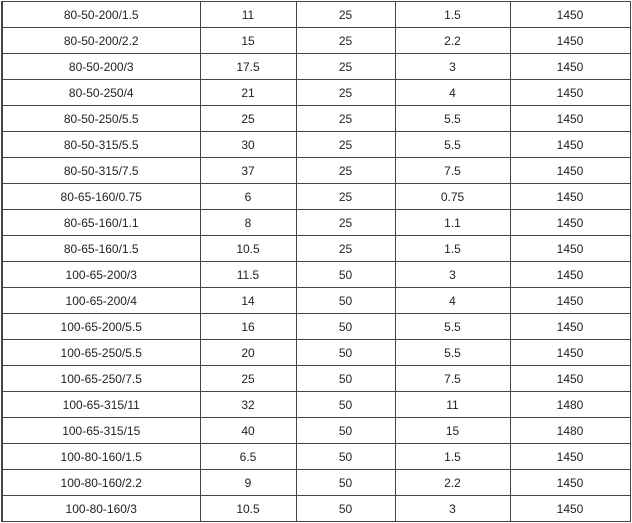 The width and height of the screenshot is (632, 523). I want to click on cell-flow: 8, so click(248, 222).